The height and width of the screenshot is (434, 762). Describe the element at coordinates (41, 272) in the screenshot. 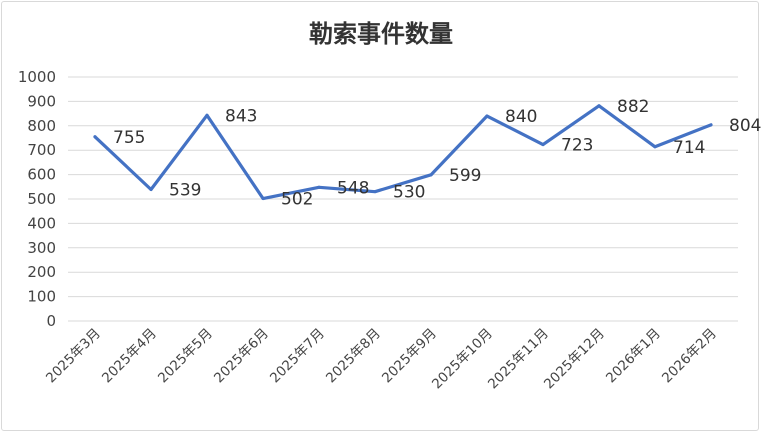

I see `y-tick-label: 200` at that location.